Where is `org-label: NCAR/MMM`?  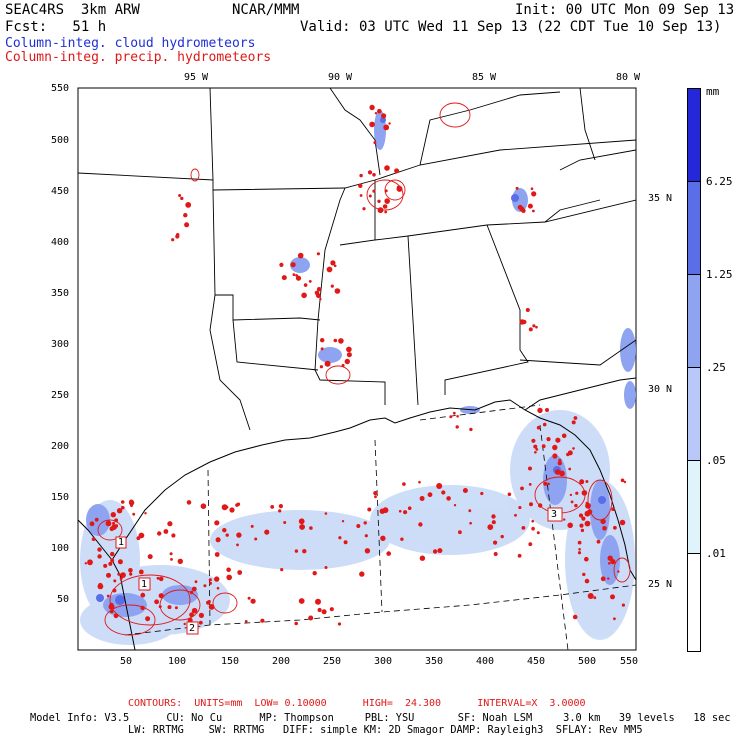
org-label: NCAR/MMM is located at coordinates (266, 10).